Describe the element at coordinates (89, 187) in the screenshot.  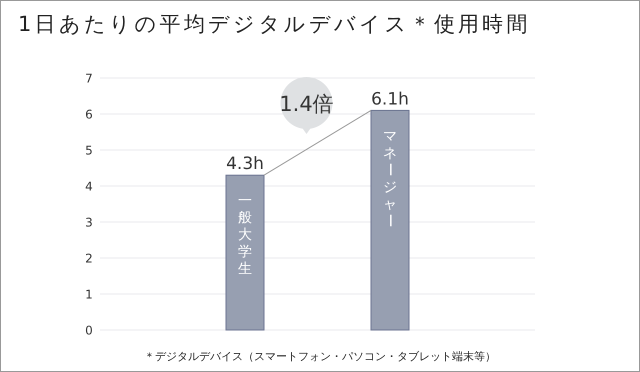
I see `y-tick-label: 4` at that location.